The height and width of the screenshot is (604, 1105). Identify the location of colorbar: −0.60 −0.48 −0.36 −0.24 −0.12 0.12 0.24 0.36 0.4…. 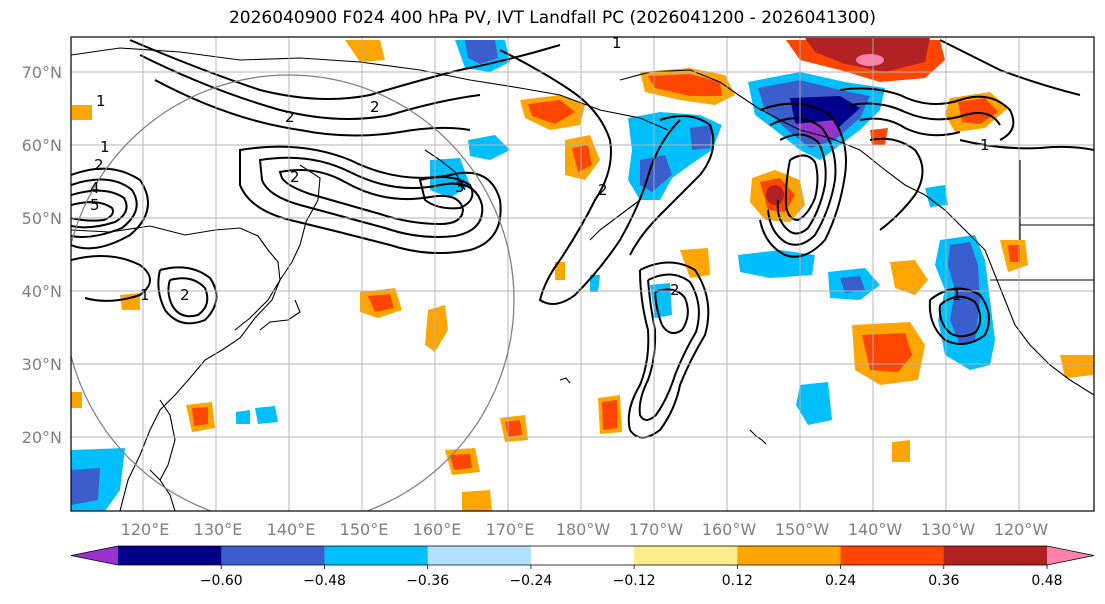
(582, 567).